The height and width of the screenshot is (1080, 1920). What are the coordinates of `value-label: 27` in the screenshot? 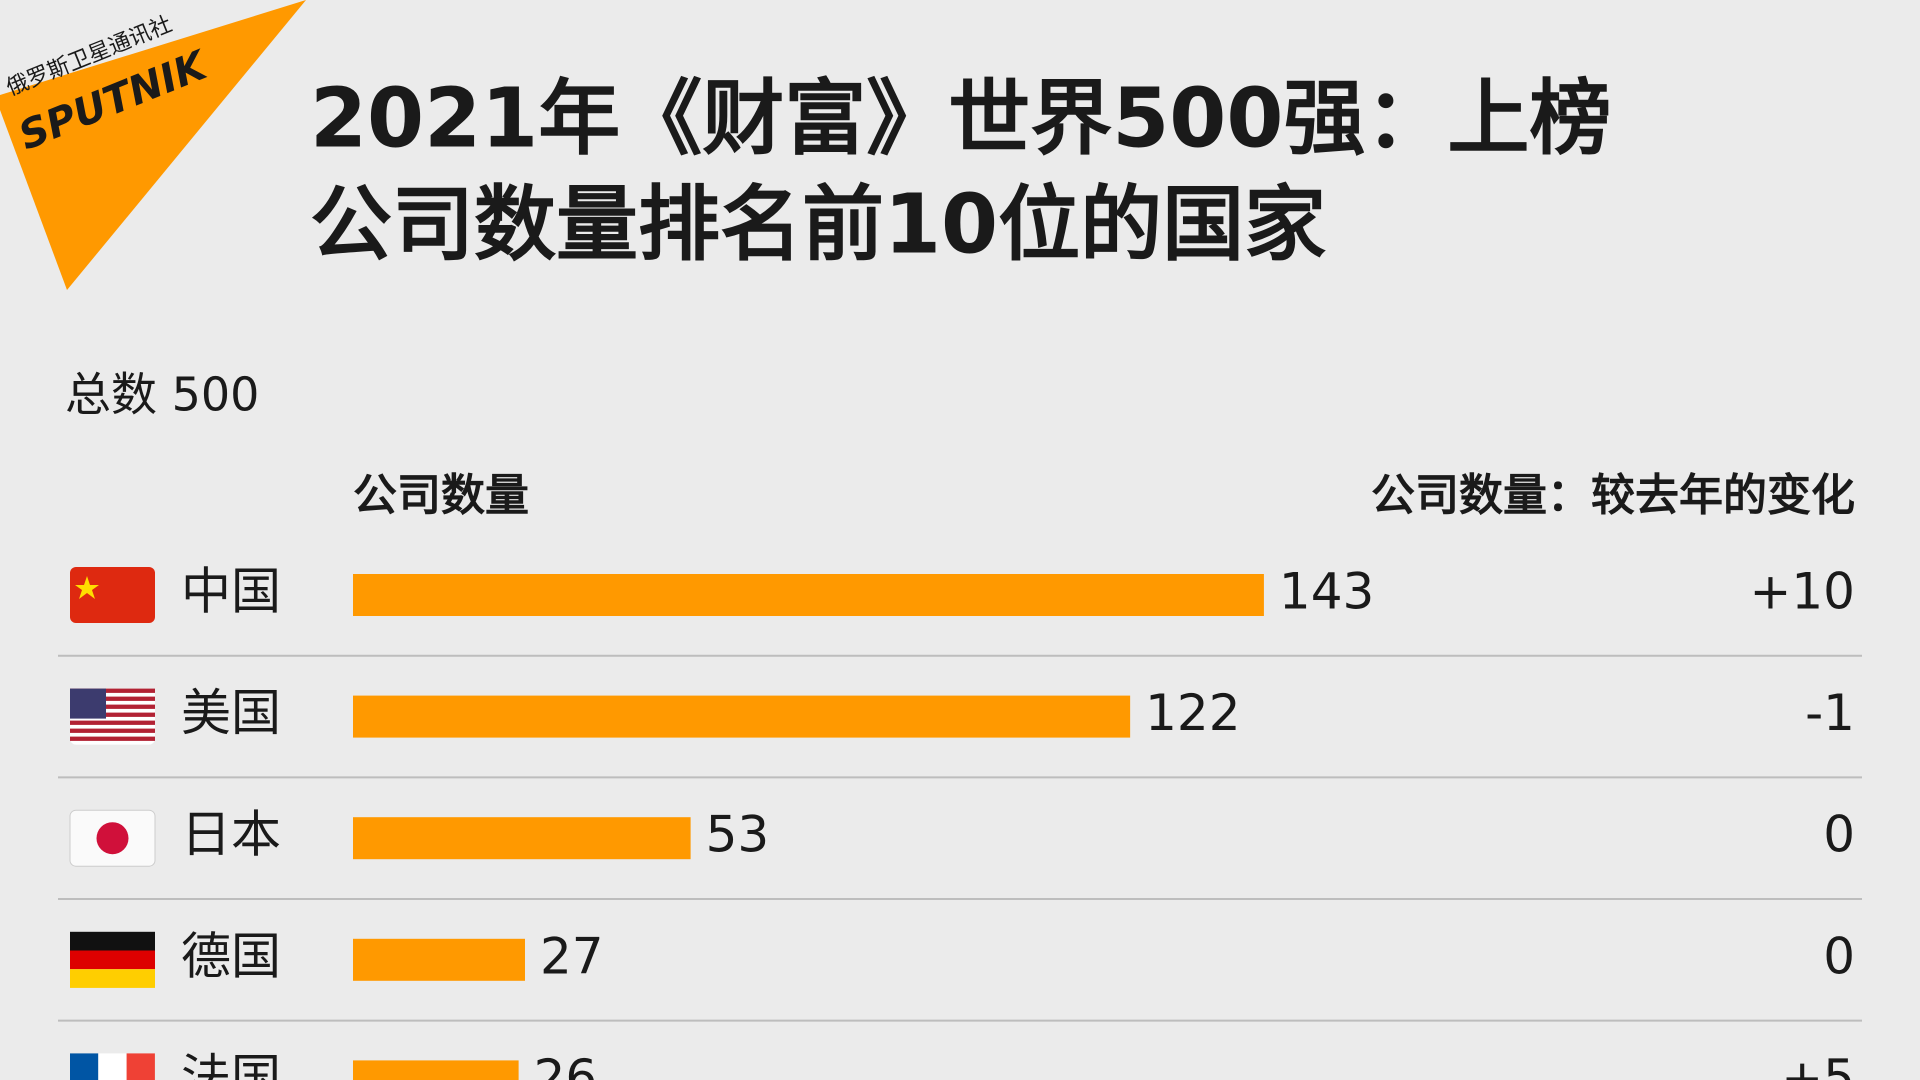 It's located at (572, 956).